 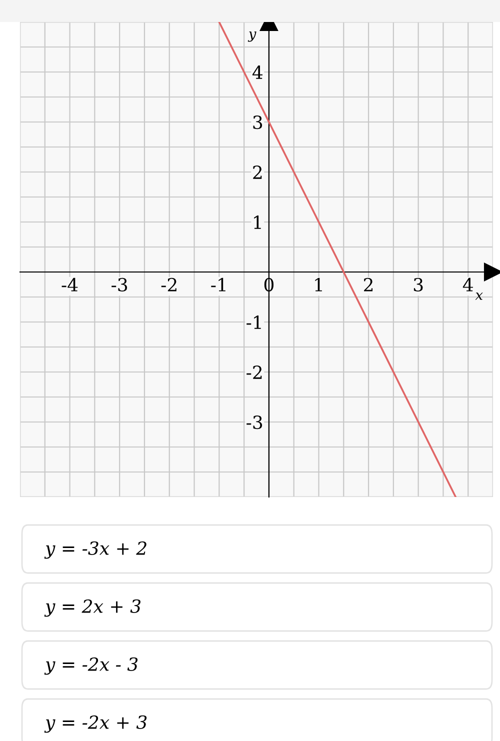 What do you see at coordinates (218, 285) in the screenshot?
I see `x-tick-label: -1` at bounding box center [218, 285].